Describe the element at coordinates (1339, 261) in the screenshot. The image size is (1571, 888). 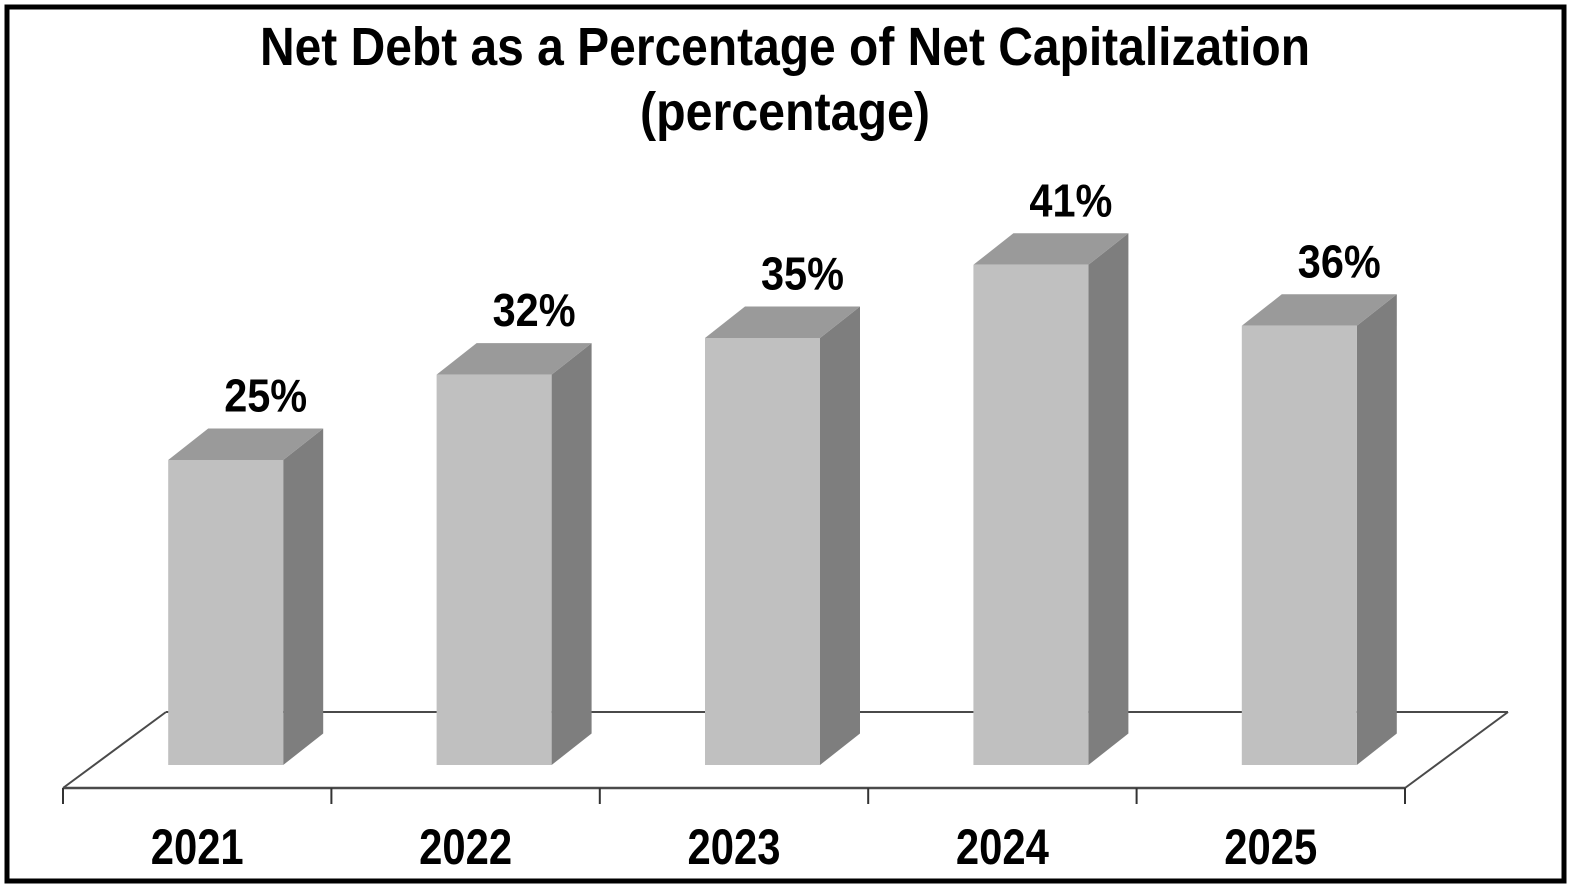
I see `bar-value-label: 36%` at that location.